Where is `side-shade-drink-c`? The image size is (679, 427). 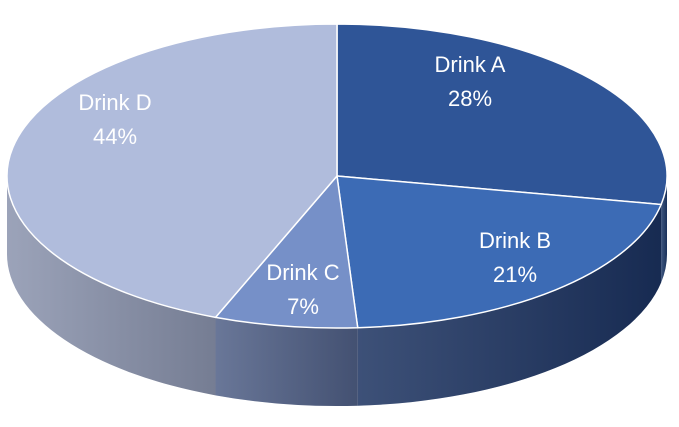
side-shade-drink-c is located at coordinates (286, 361).